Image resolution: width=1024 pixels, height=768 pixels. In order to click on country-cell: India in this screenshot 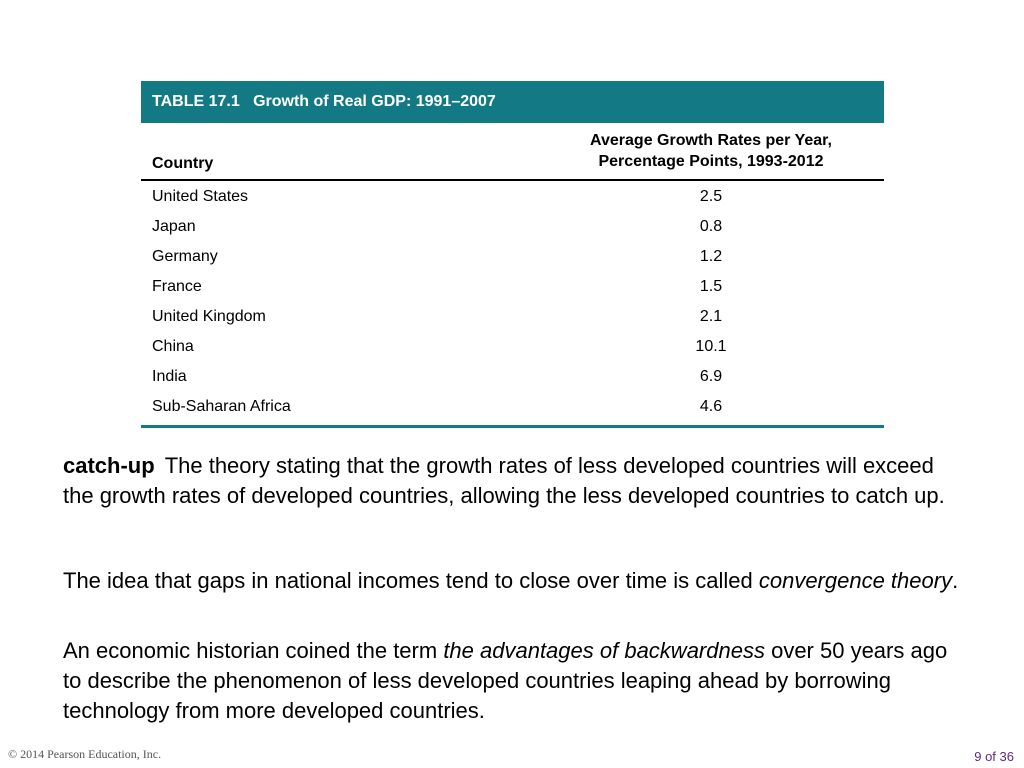, I will do `click(169, 376)`.